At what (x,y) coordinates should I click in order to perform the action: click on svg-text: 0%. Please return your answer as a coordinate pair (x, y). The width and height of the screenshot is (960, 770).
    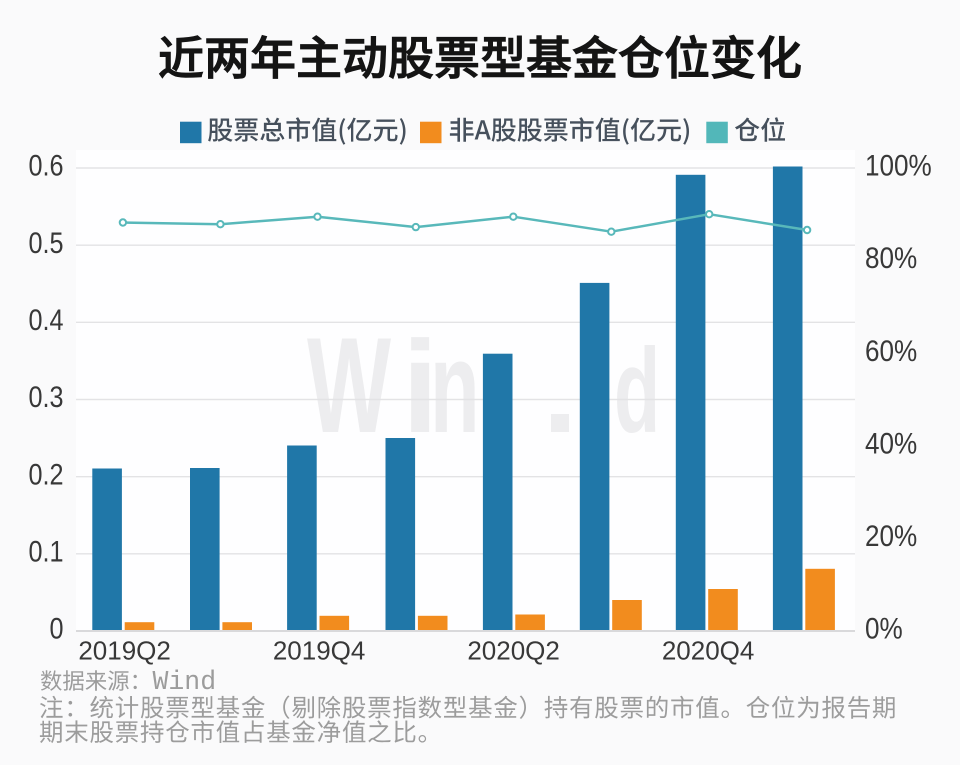
    Looking at the image, I should click on (884, 628).